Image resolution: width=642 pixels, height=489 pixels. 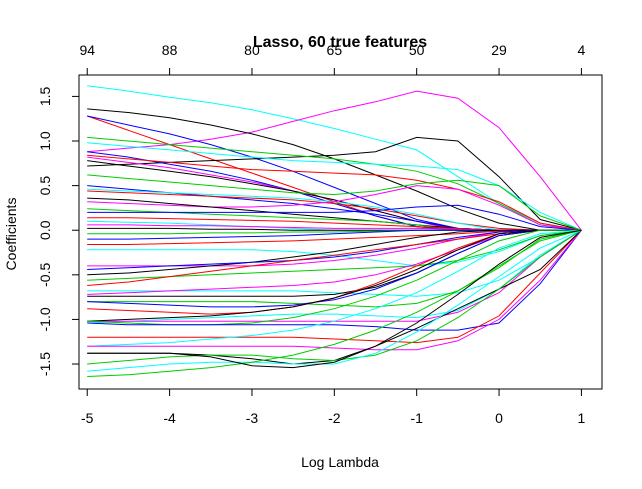 What do you see at coordinates (417, 50) in the screenshot?
I see `top-tick-label-5: 50` at bounding box center [417, 50].